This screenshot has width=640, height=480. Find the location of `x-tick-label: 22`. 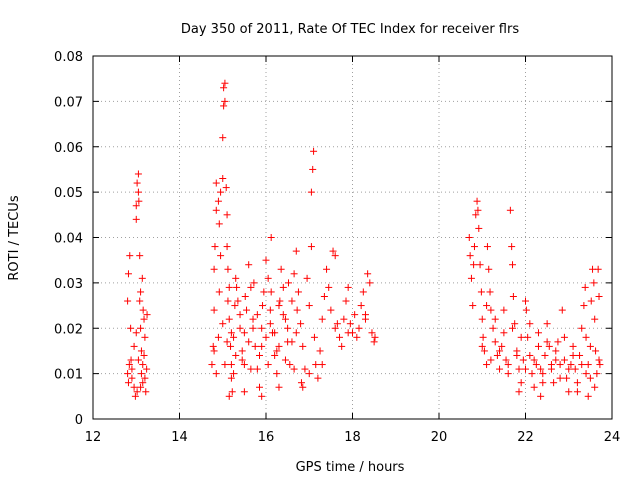

x-tick-label: 22 is located at coordinates (525, 437).